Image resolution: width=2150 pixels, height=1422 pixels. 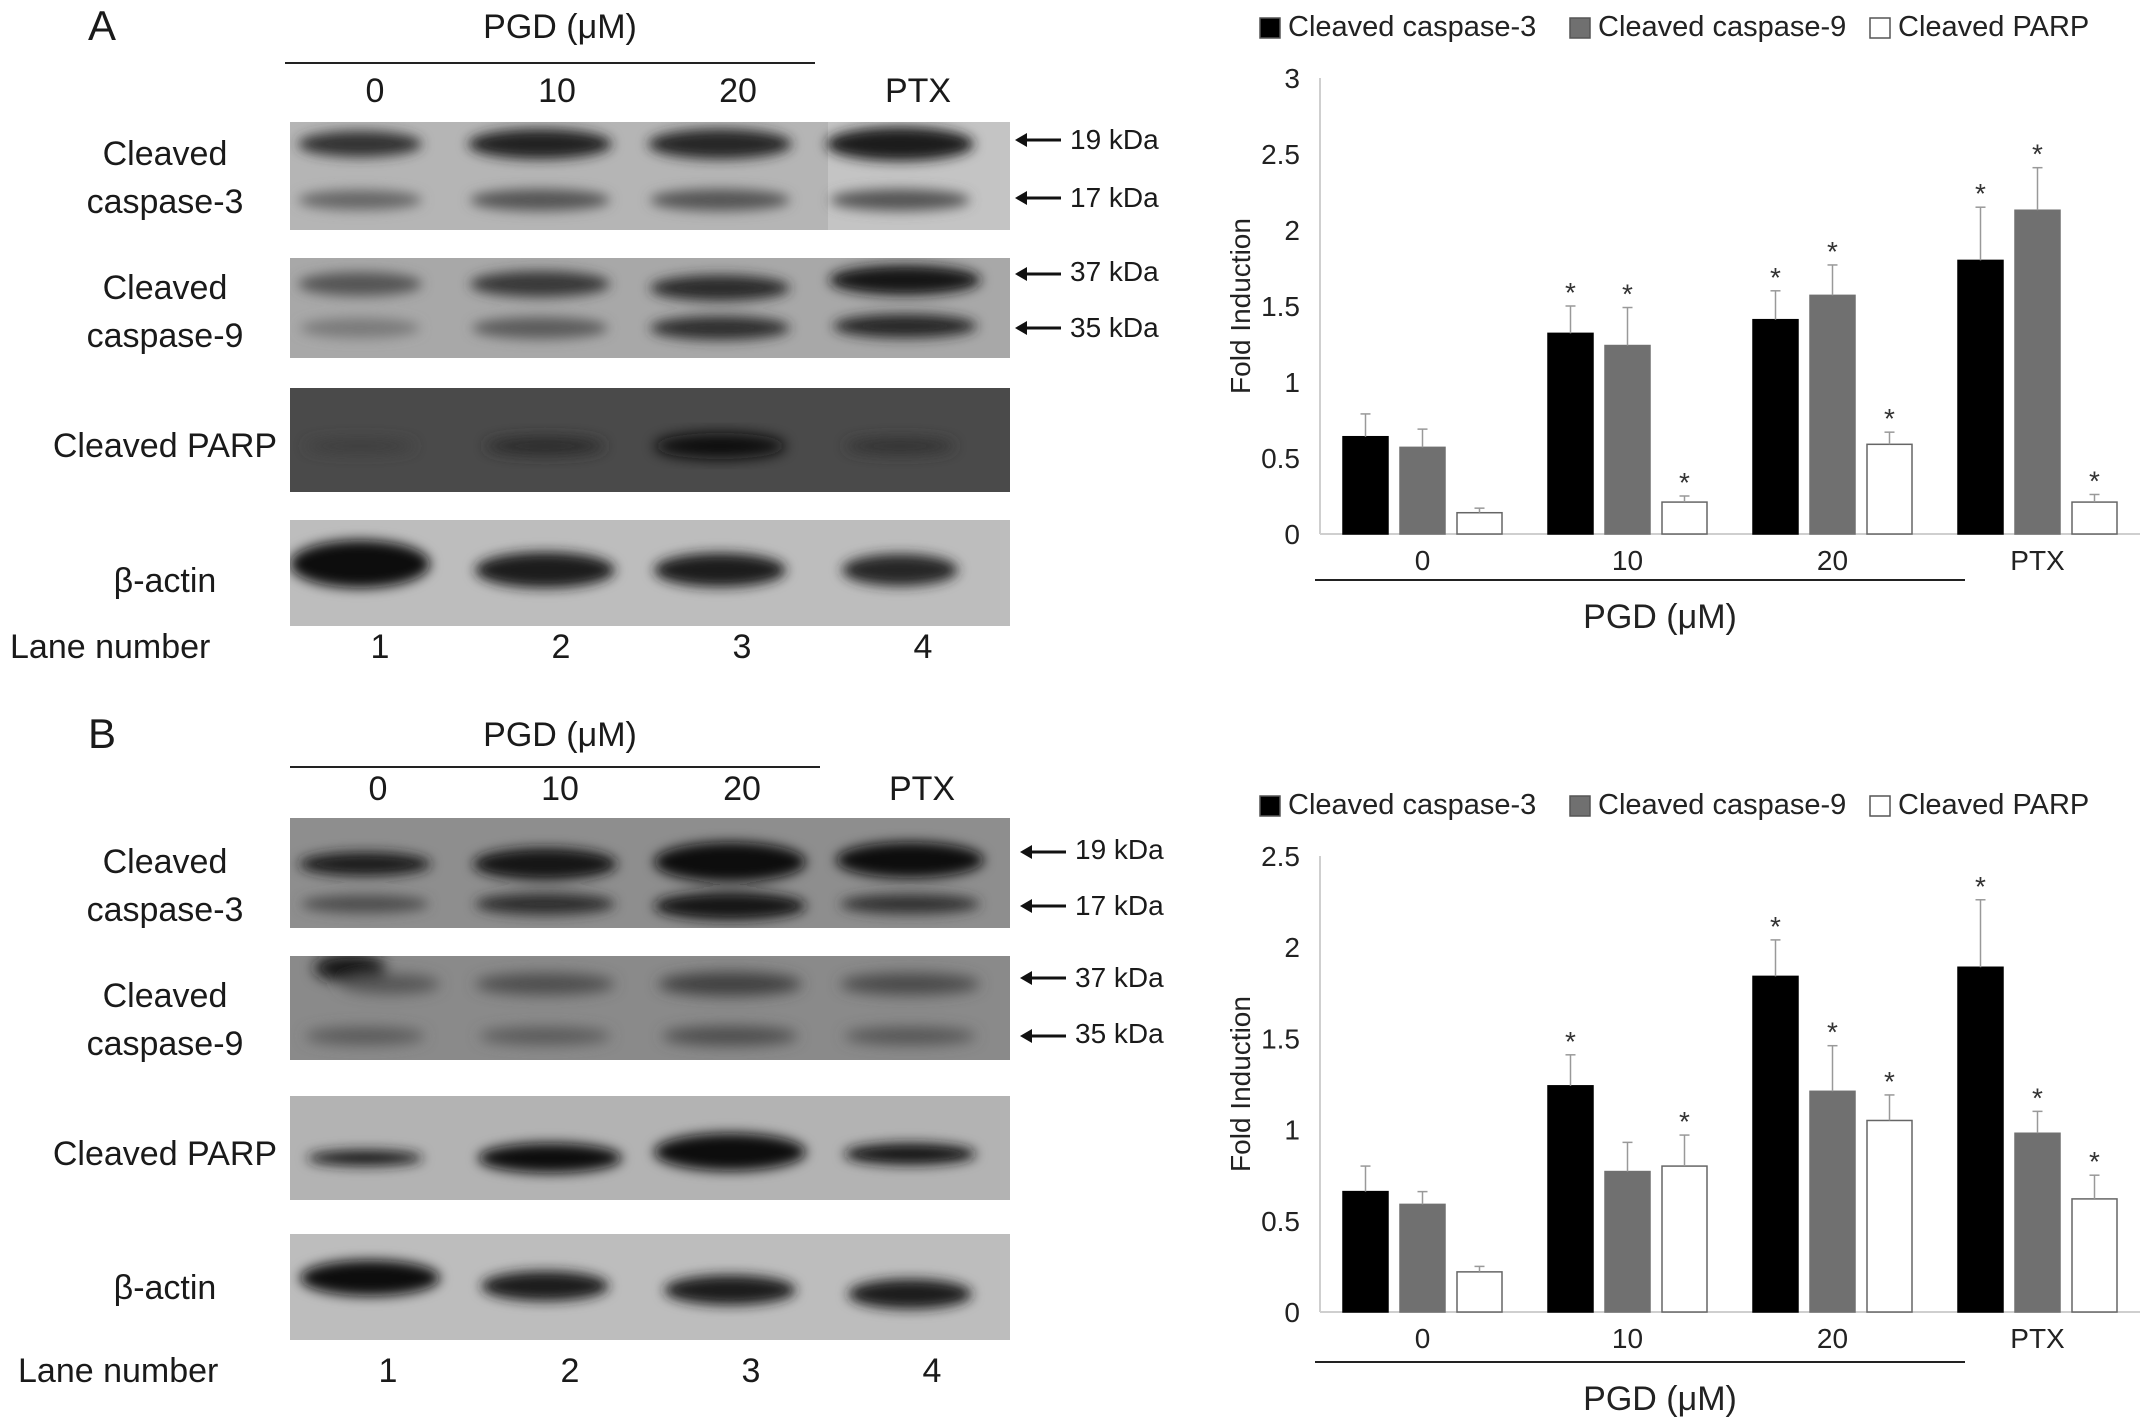 I want to click on lane-header-10: 10, so click(x=560, y=789).